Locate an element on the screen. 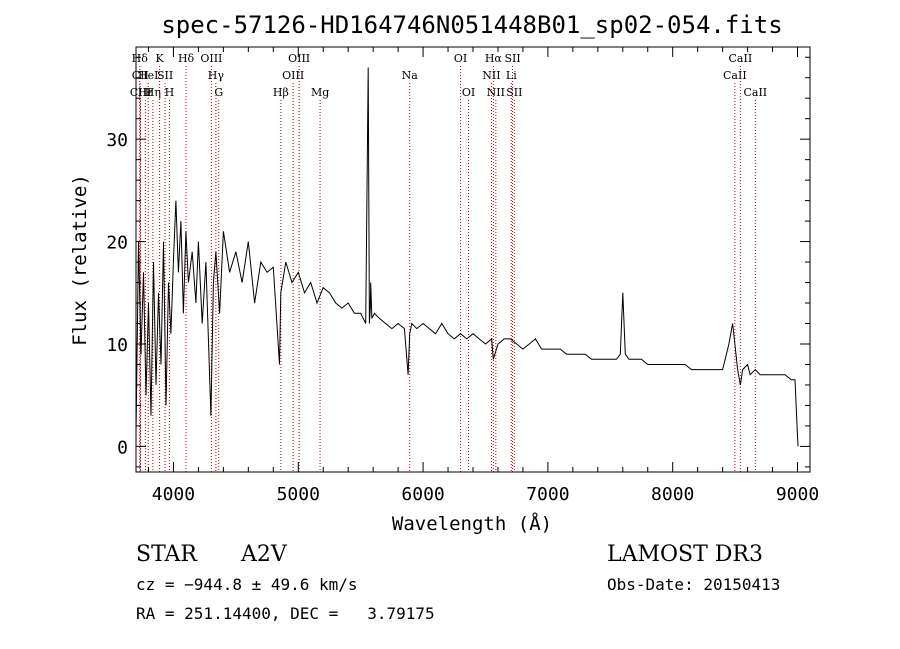 The width and height of the screenshot is (900, 649). spectral-subclass: A2V is located at coordinates (264, 554).